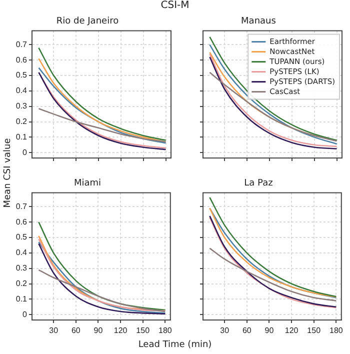 This screenshot has height=354, width=350. Describe the element at coordinates (175, 5) in the screenshot. I see `text: CSI-M` at that location.